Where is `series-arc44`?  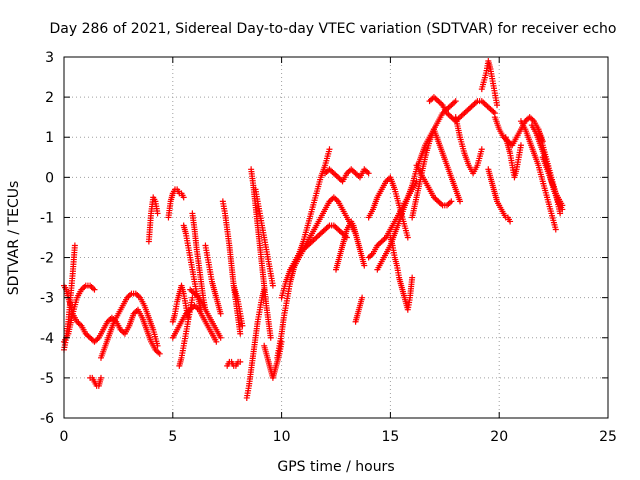
series-arc44 is located at coordinates (552, 181).